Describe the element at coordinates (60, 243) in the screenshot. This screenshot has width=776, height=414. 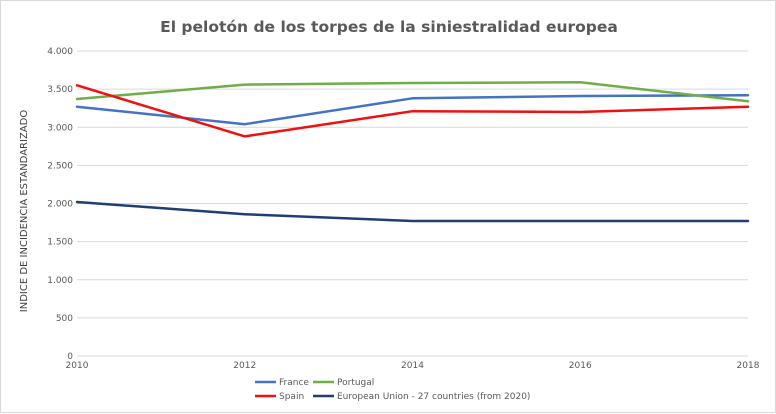
I see `y-tick-label: 1.500` at that location.